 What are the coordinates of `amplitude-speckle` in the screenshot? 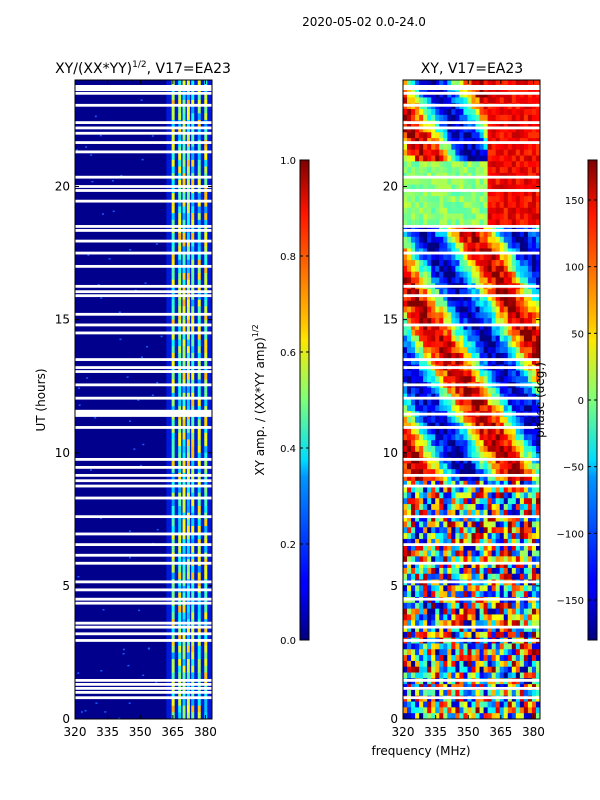 It's located at (157, 529).